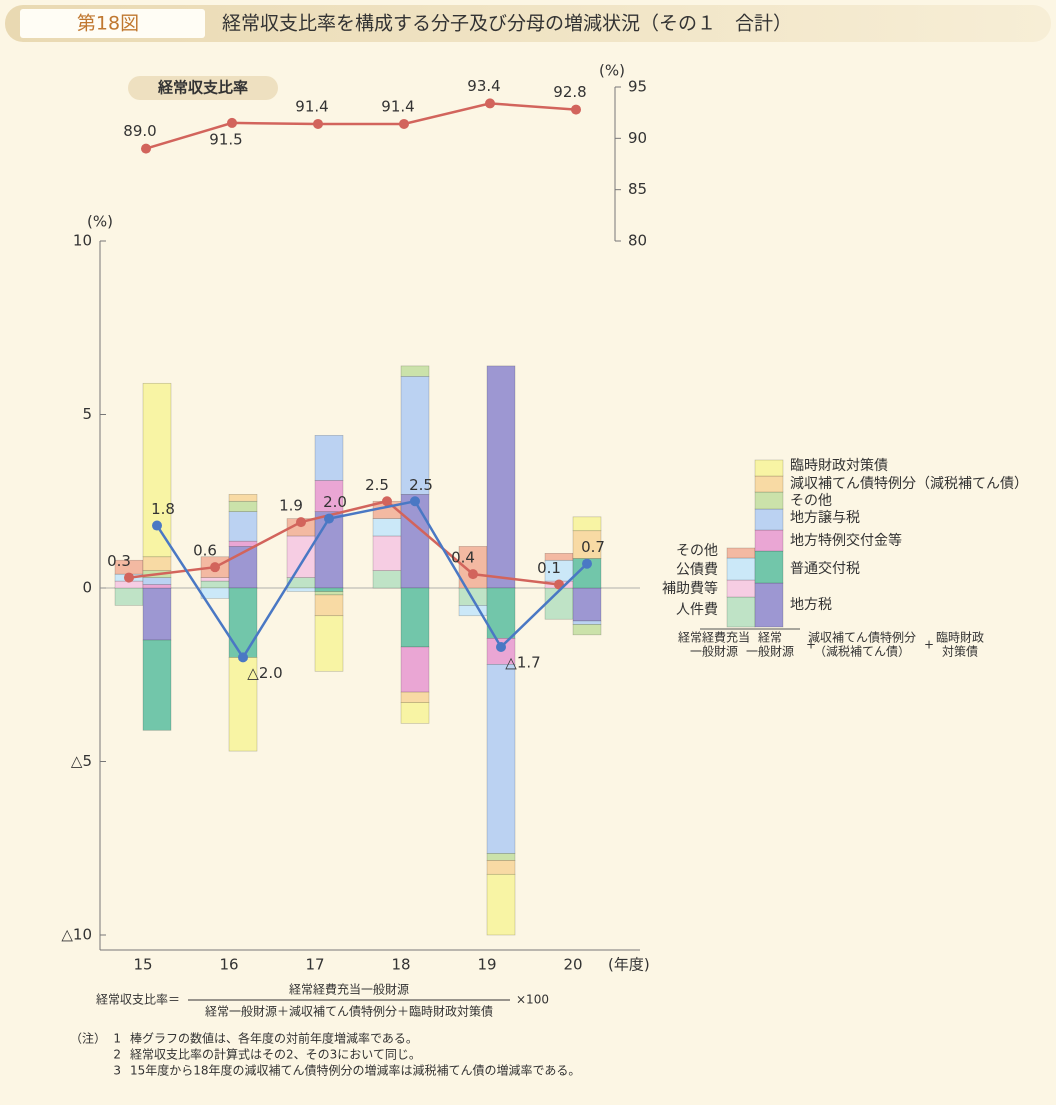 The width and height of the screenshot is (1056, 1105). Describe the element at coordinates (112, 23) in the screenshot. I see `figure-badge` at that location.